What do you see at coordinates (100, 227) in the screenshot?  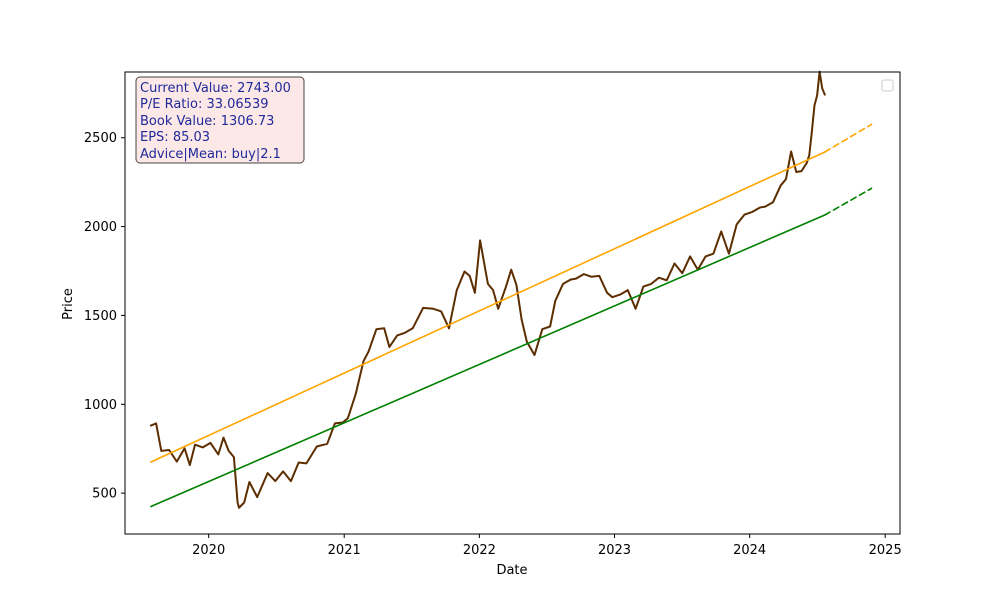 I see `y-tick-label: 2000` at bounding box center [100, 227].